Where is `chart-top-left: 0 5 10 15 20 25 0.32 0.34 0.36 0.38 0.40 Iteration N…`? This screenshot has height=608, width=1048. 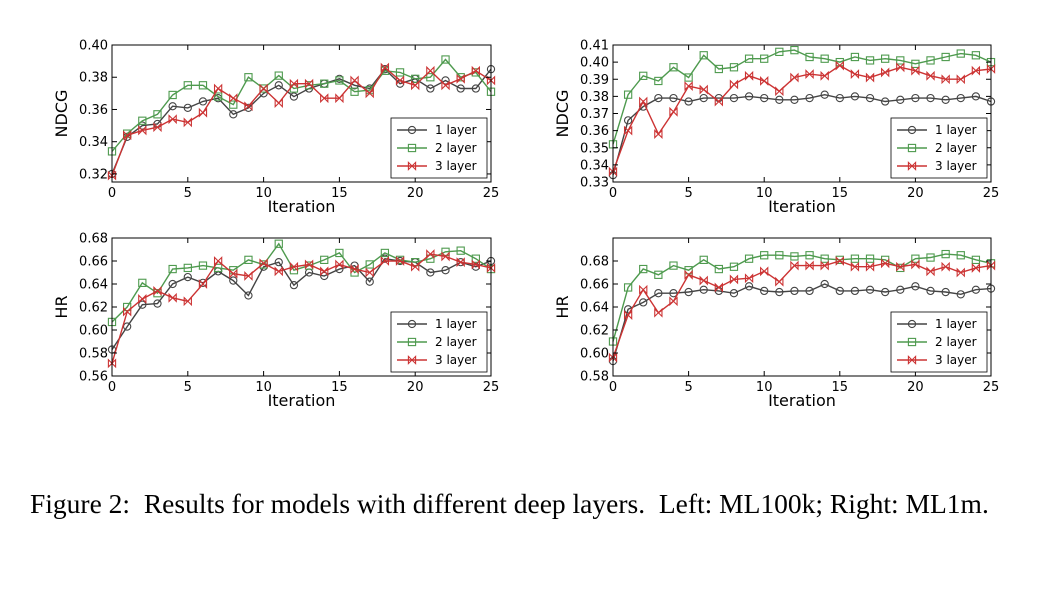
chart-top-left: 0 5 10 15 20 25 0.32 0.34 0.36 0.38 0.40 Iteration N… is located at coordinates (275, 128).